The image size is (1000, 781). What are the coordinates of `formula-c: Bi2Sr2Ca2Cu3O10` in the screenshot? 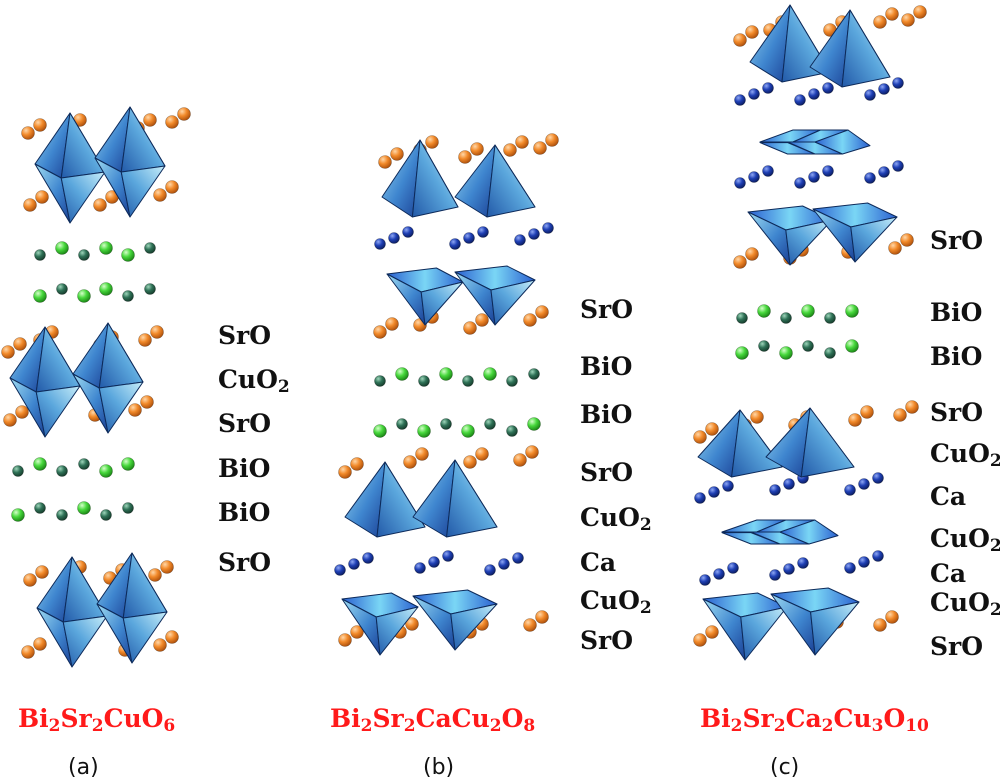 It's located at (814, 720).